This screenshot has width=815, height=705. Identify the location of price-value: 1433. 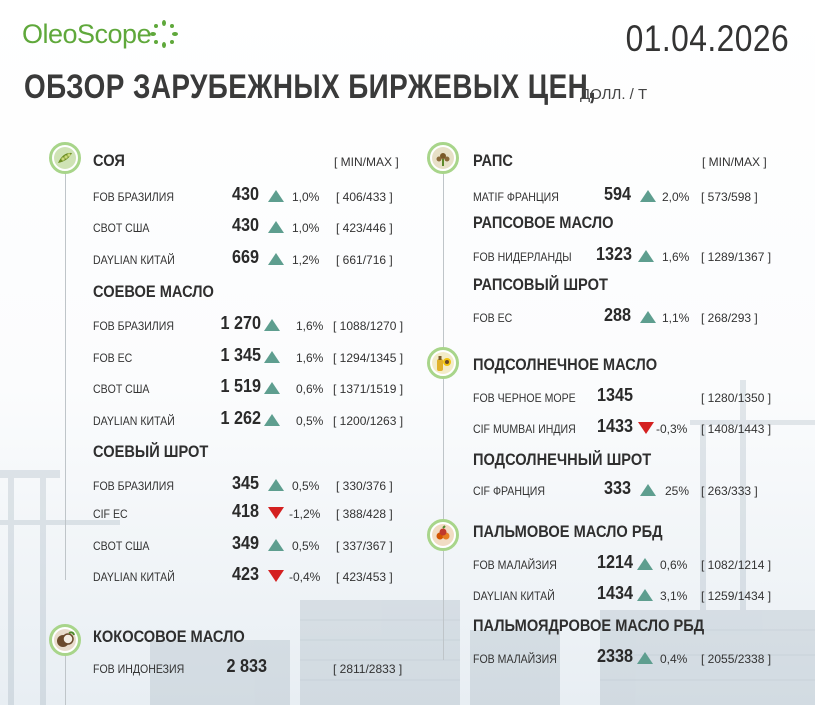
(614, 426).